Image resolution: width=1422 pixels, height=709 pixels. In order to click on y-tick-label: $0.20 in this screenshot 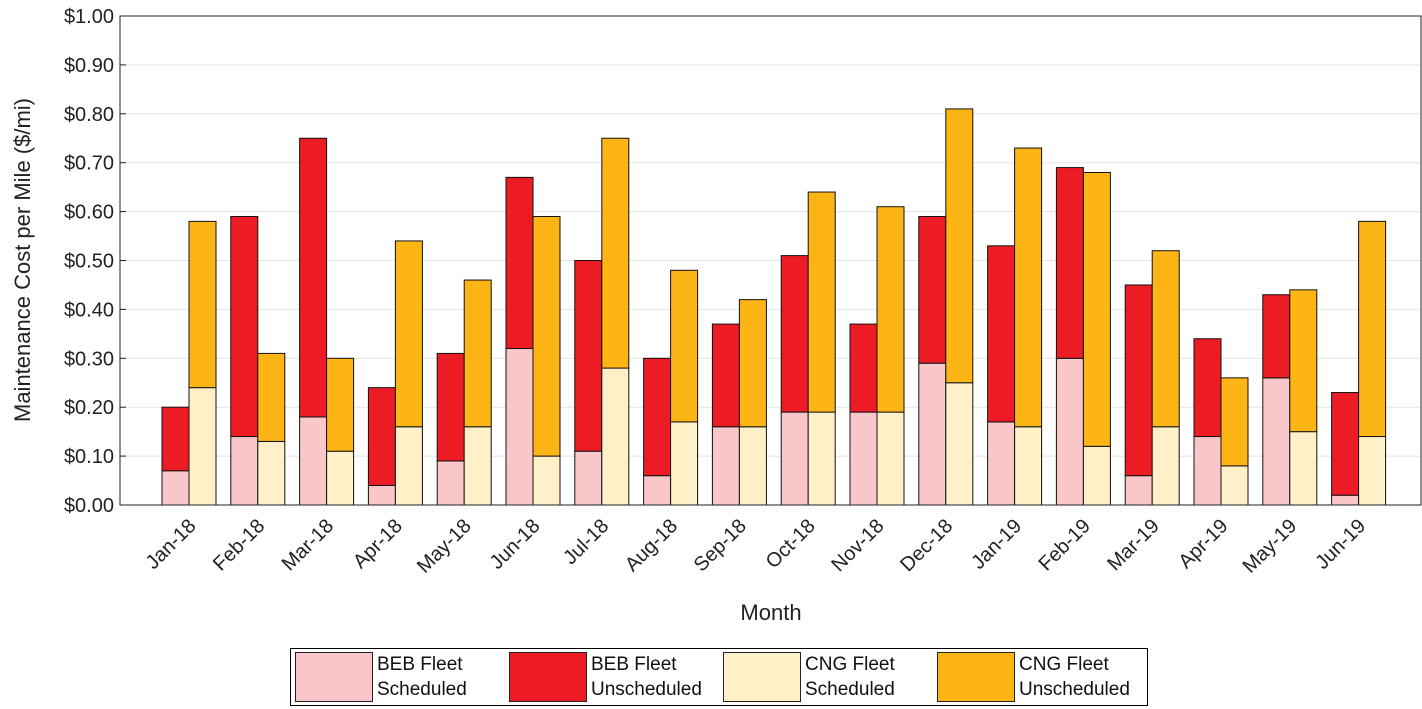, I will do `click(89, 408)`.